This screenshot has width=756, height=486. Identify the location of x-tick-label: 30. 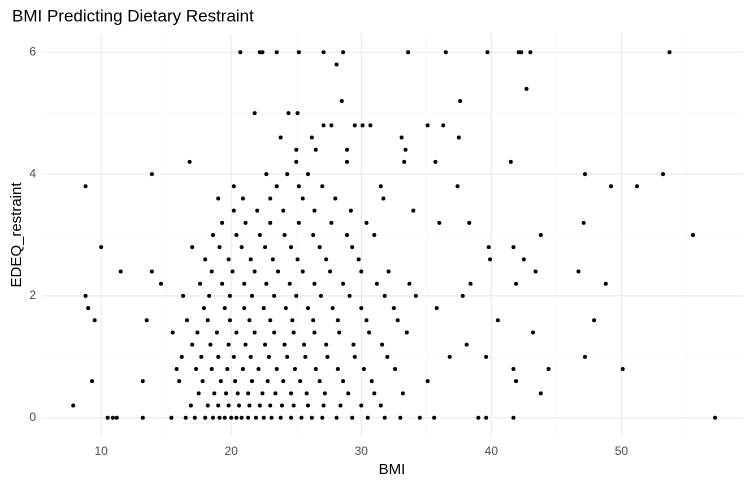
(362, 451).